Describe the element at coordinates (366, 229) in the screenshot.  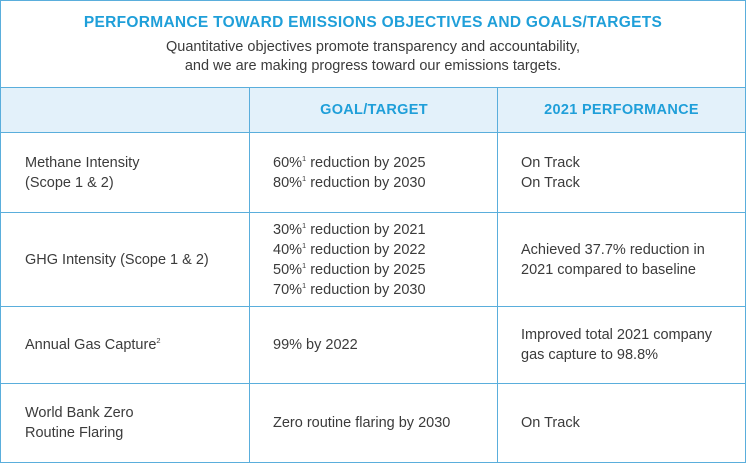
I see `text-fragment: reduction by 2021` at that location.